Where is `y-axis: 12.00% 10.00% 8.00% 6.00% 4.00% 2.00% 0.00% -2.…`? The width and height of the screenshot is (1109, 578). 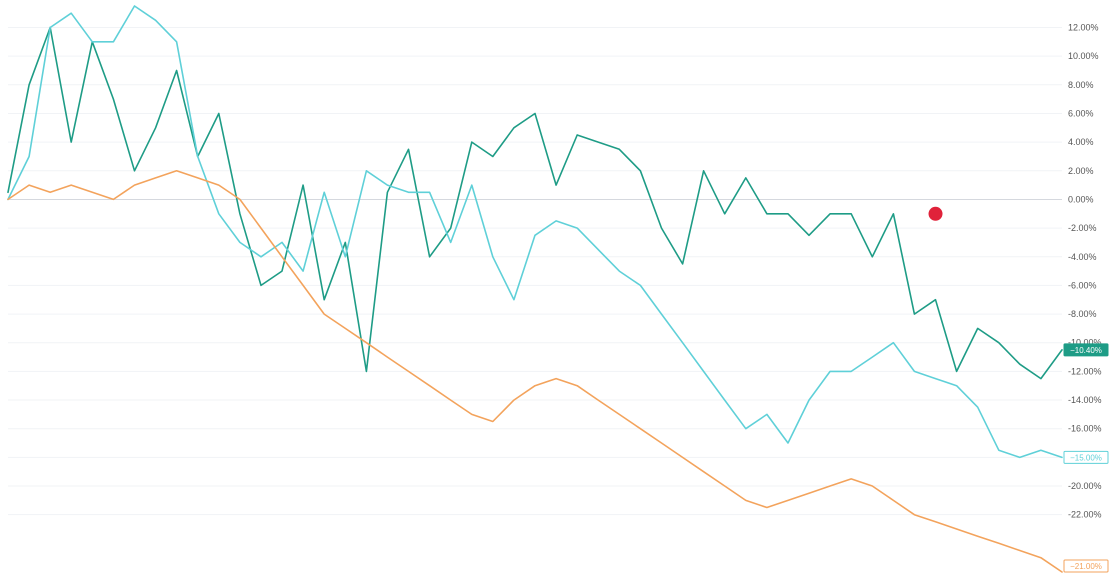
y-axis: 12.00% 10.00% 8.00% 6.00% 4.00% 2.00% 0.00% -2.… is located at coordinates (1085, 270).